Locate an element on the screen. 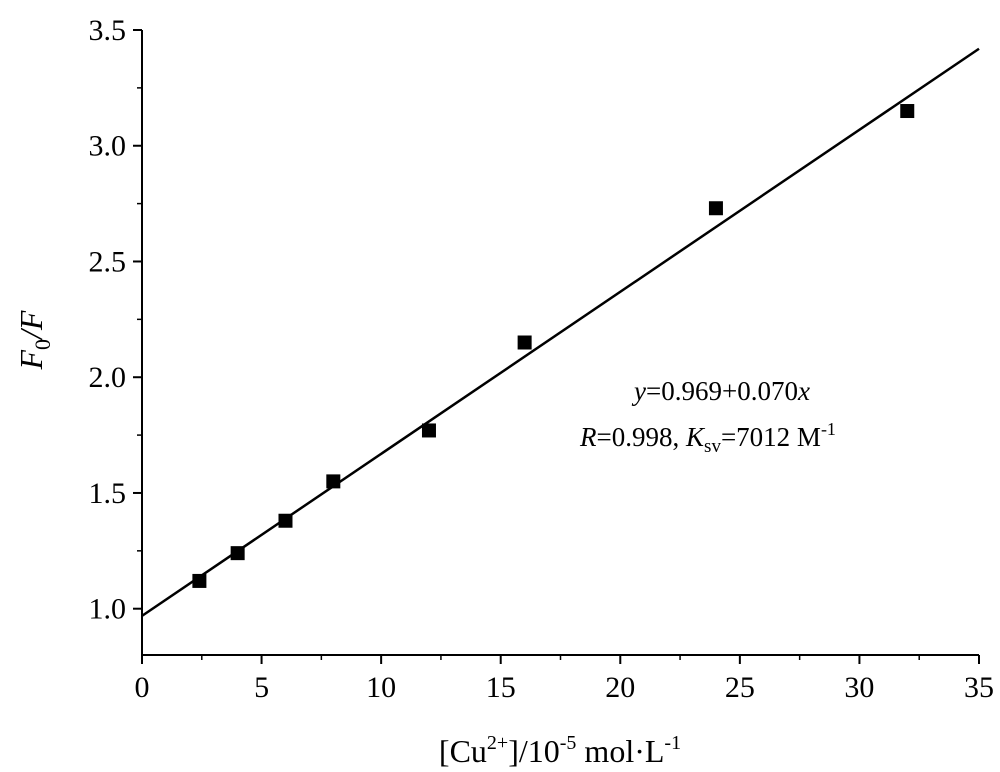  x-title-mid: ]/10 is located at coordinates (534, 751).